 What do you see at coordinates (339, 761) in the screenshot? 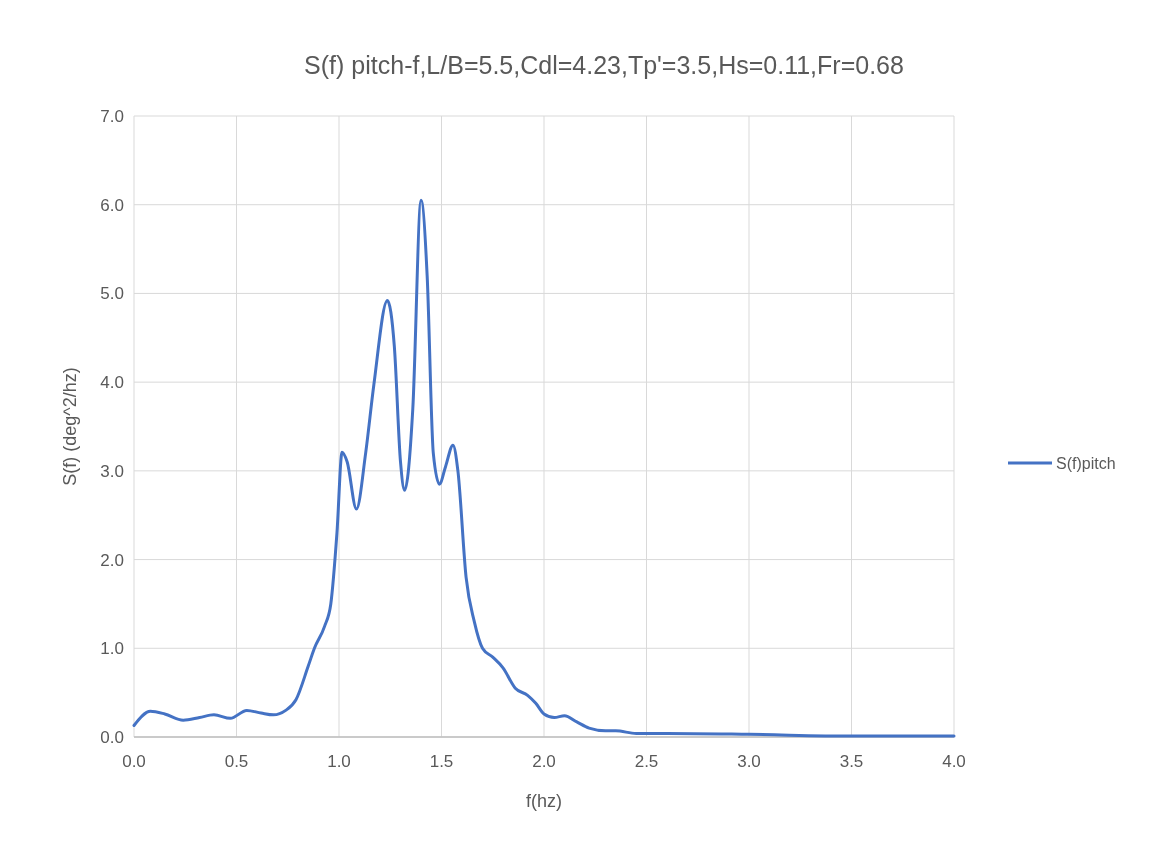
I see `x-tick-label: 1.0` at bounding box center [339, 761].